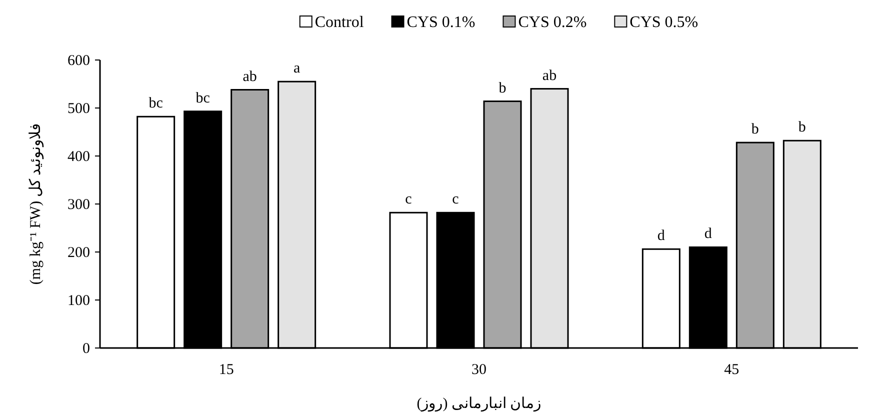 The image size is (871, 417). Describe the element at coordinates (86, 349) in the screenshot. I see `y-tick-label: 0` at that location.